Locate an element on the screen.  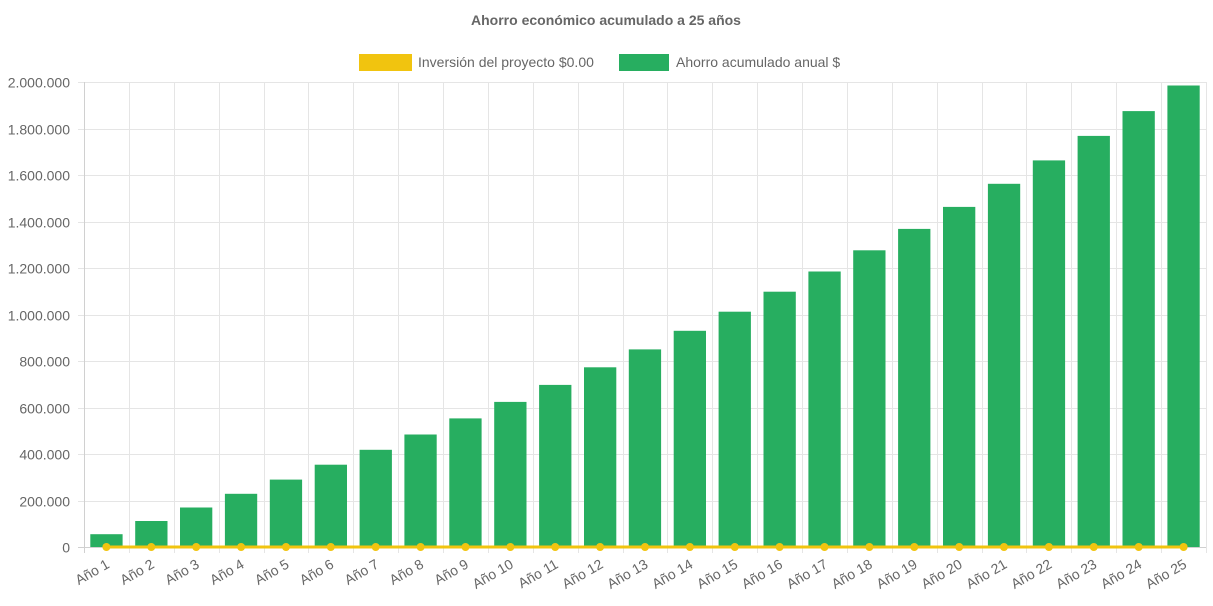
y-tick-label: 1.000.000 is located at coordinates (39, 316).